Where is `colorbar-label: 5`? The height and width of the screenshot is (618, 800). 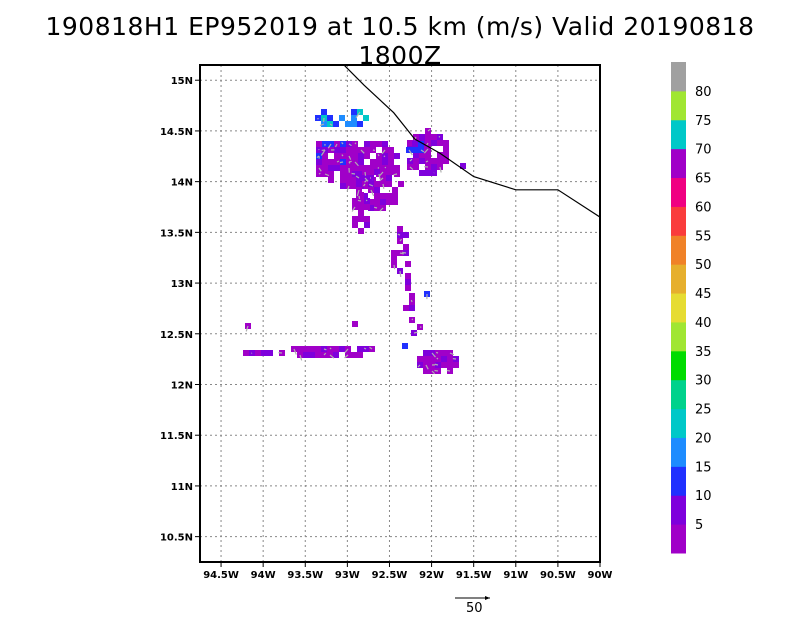 colorbar-label: 5 is located at coordinates (699, 525).